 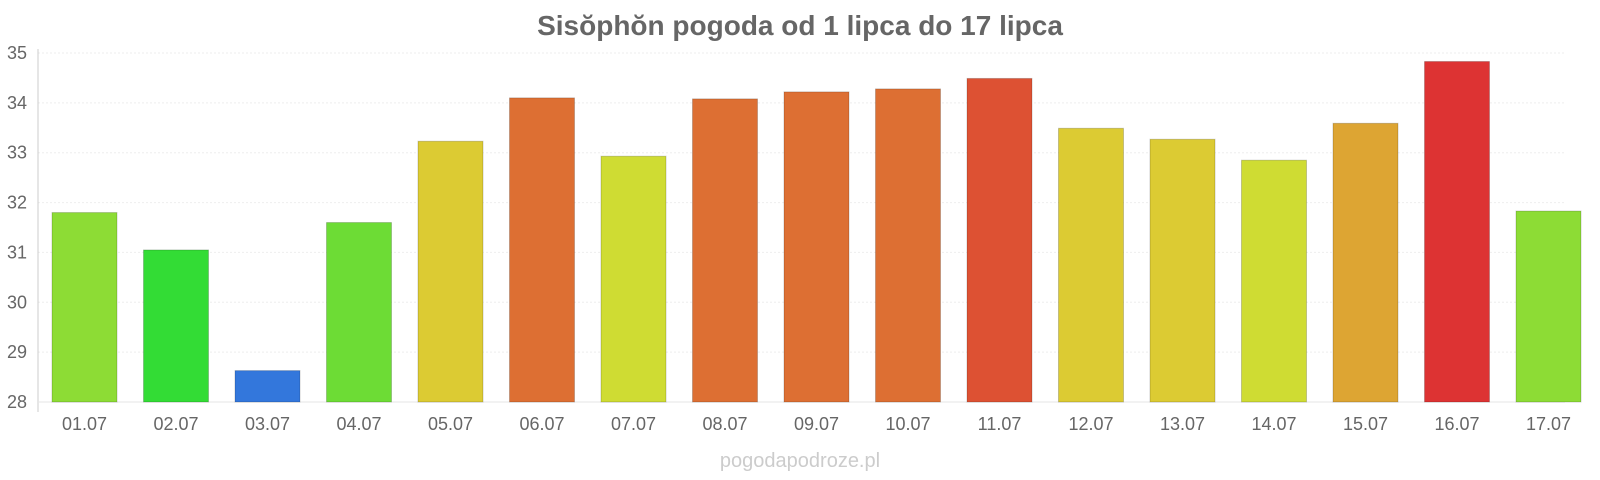 What do you see at coordinates (17, 252) in the screenshot?
I see `y-tick-label: 31` at bounding box center [17, 252].